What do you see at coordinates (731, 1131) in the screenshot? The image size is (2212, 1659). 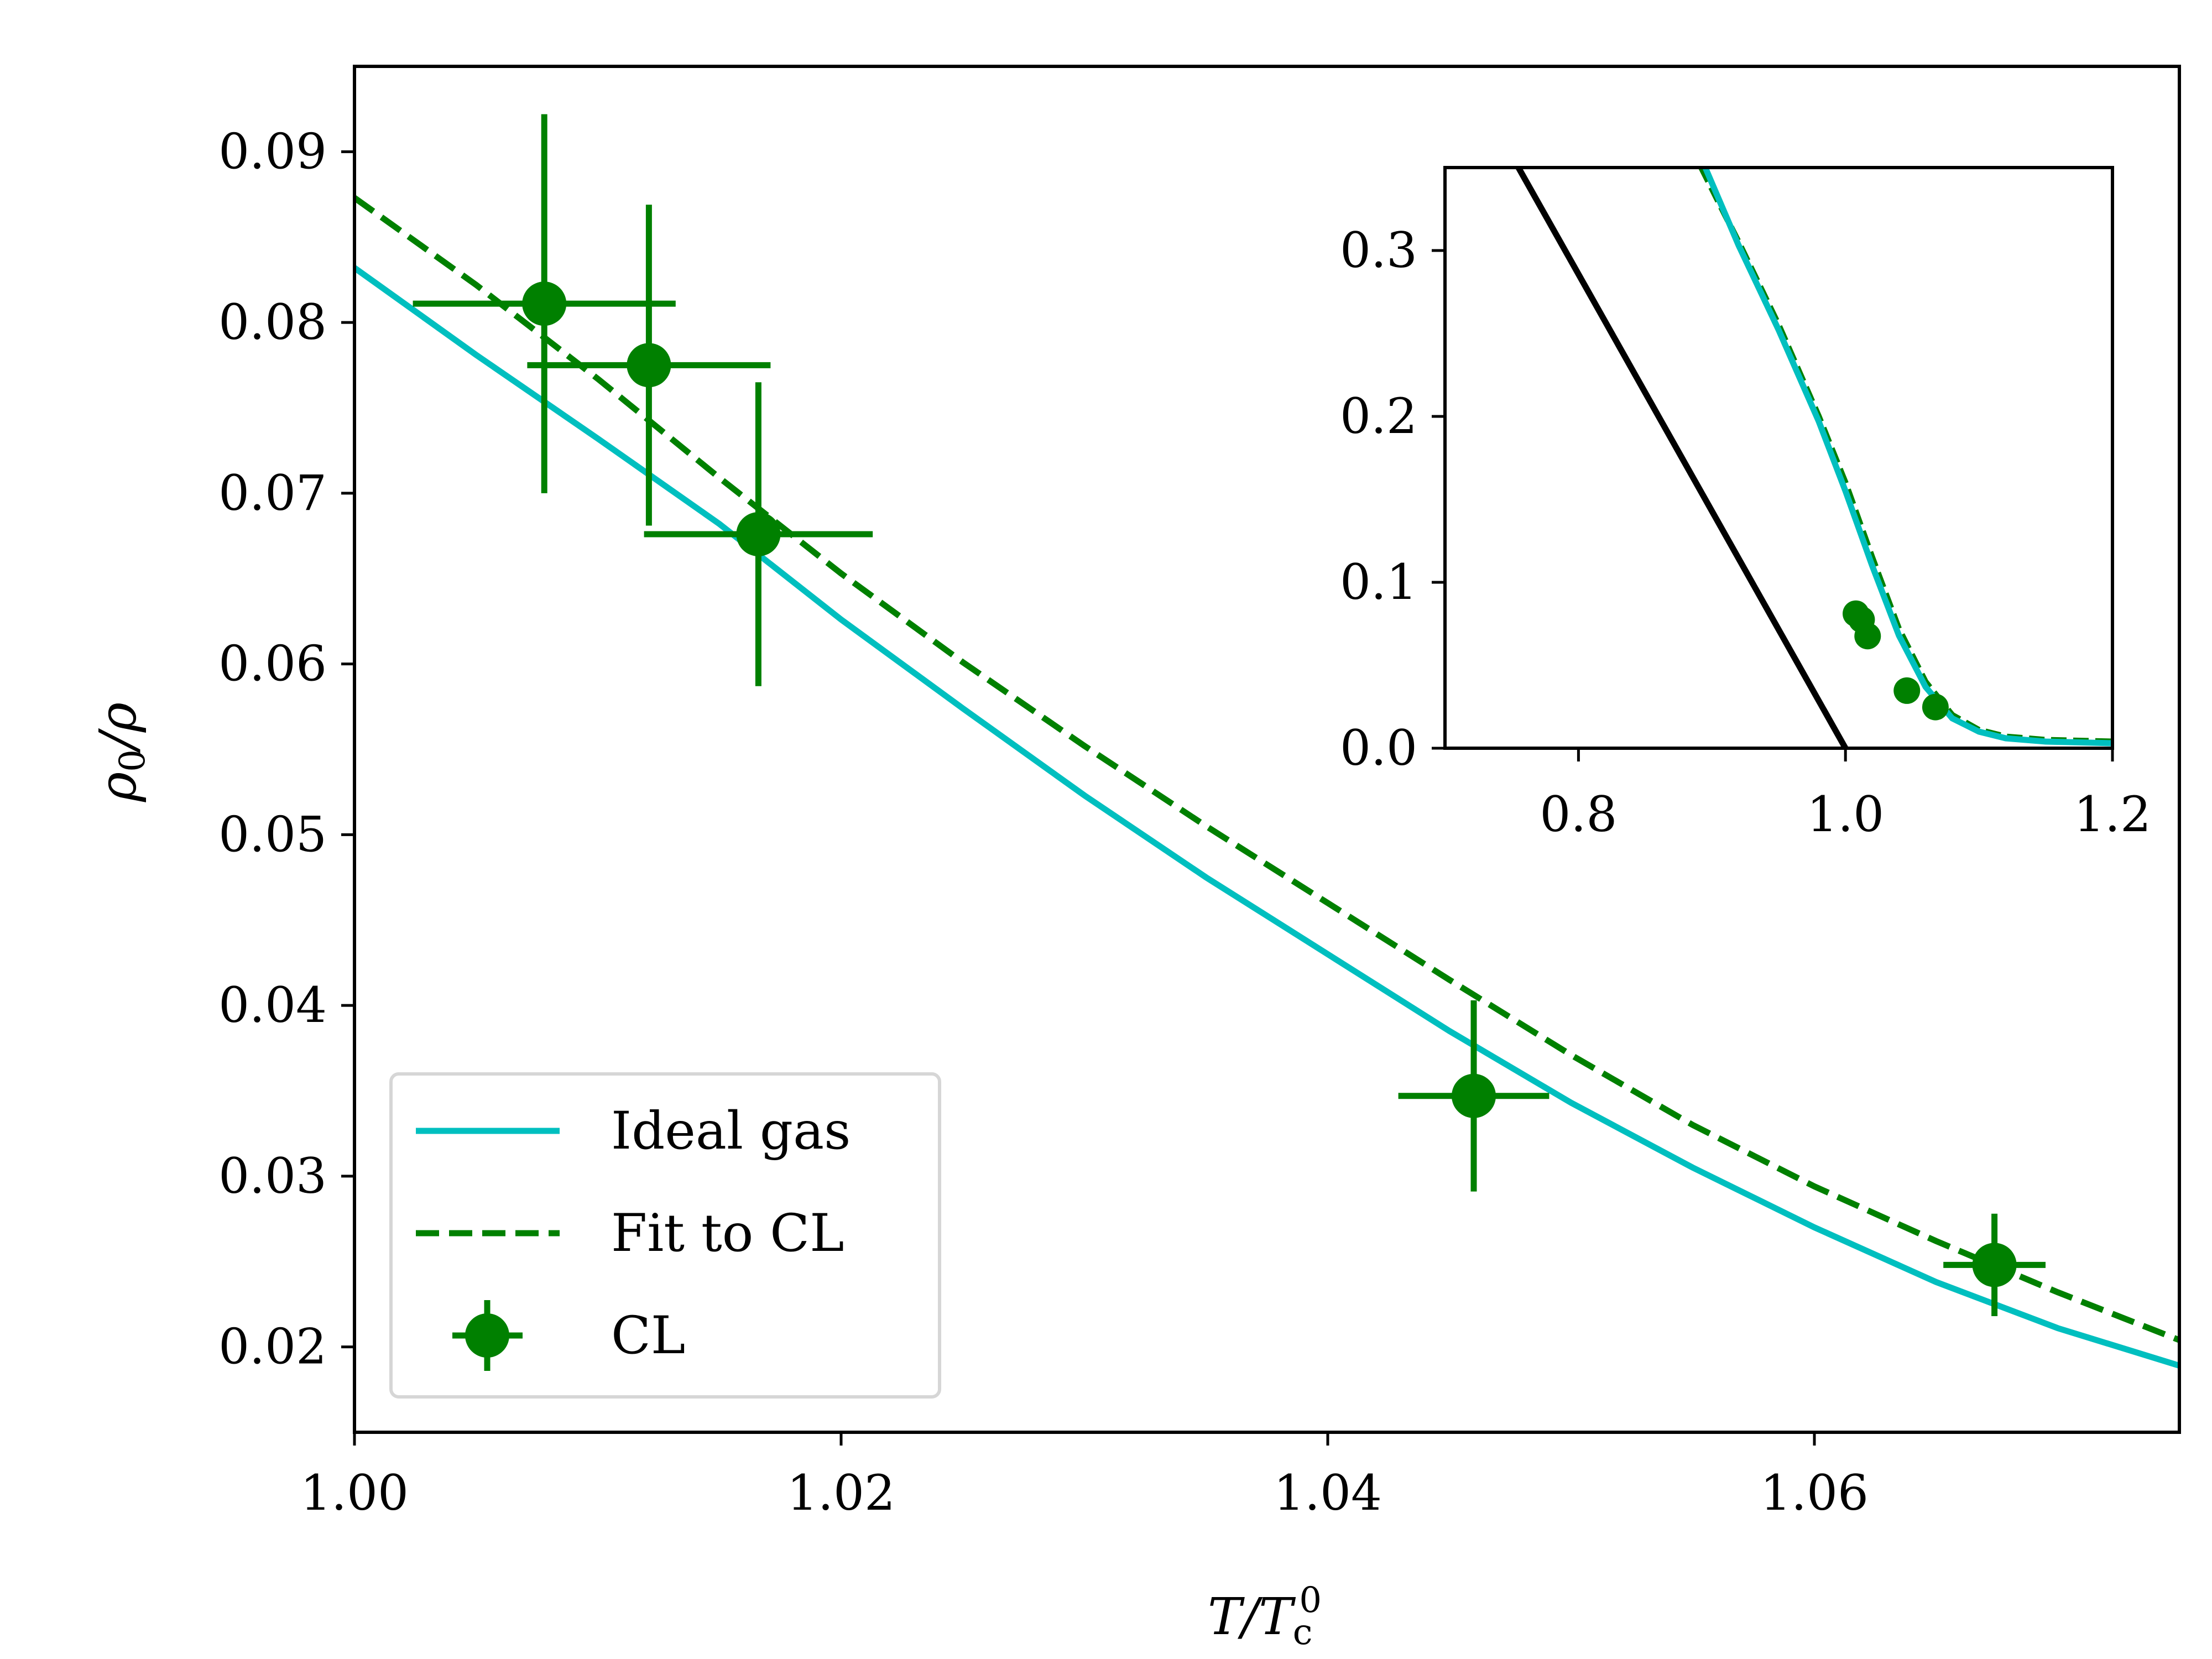 I see `legend-label: Ideal gas` at bounding box center [731, 1131].